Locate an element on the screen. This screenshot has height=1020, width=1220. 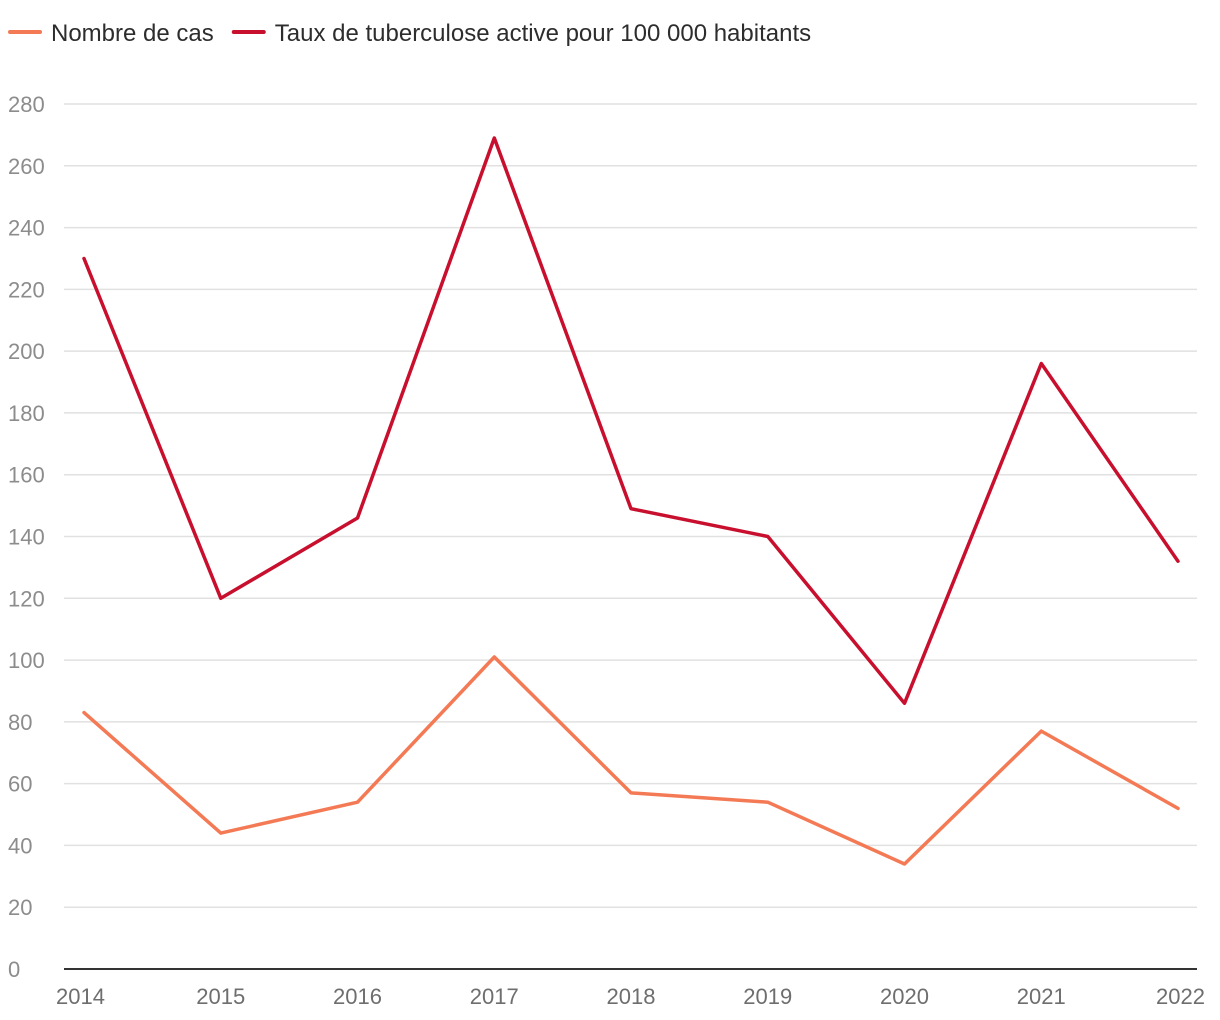
x-tick-label-2020: 2020 is located at coordinates (904, 996).